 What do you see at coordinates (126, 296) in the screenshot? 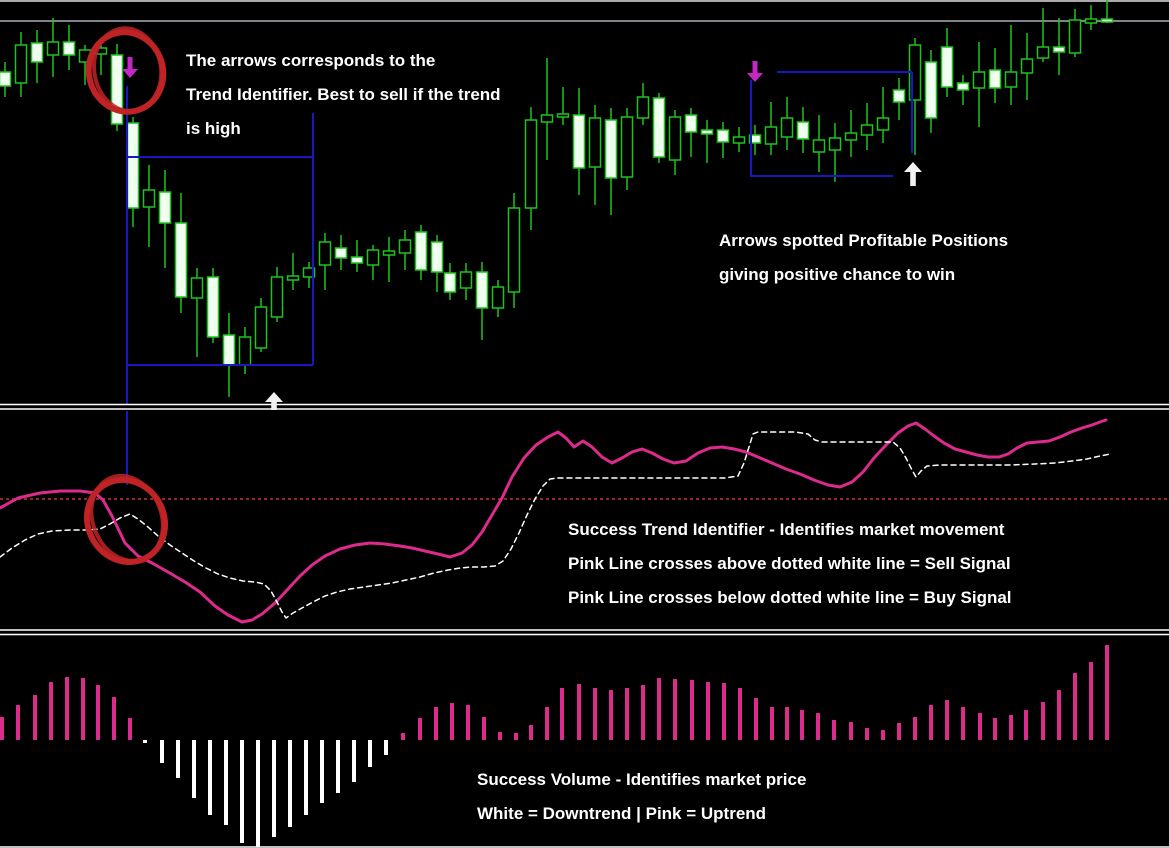
I see `red-marker-circles` at bounding box center [126, 296].